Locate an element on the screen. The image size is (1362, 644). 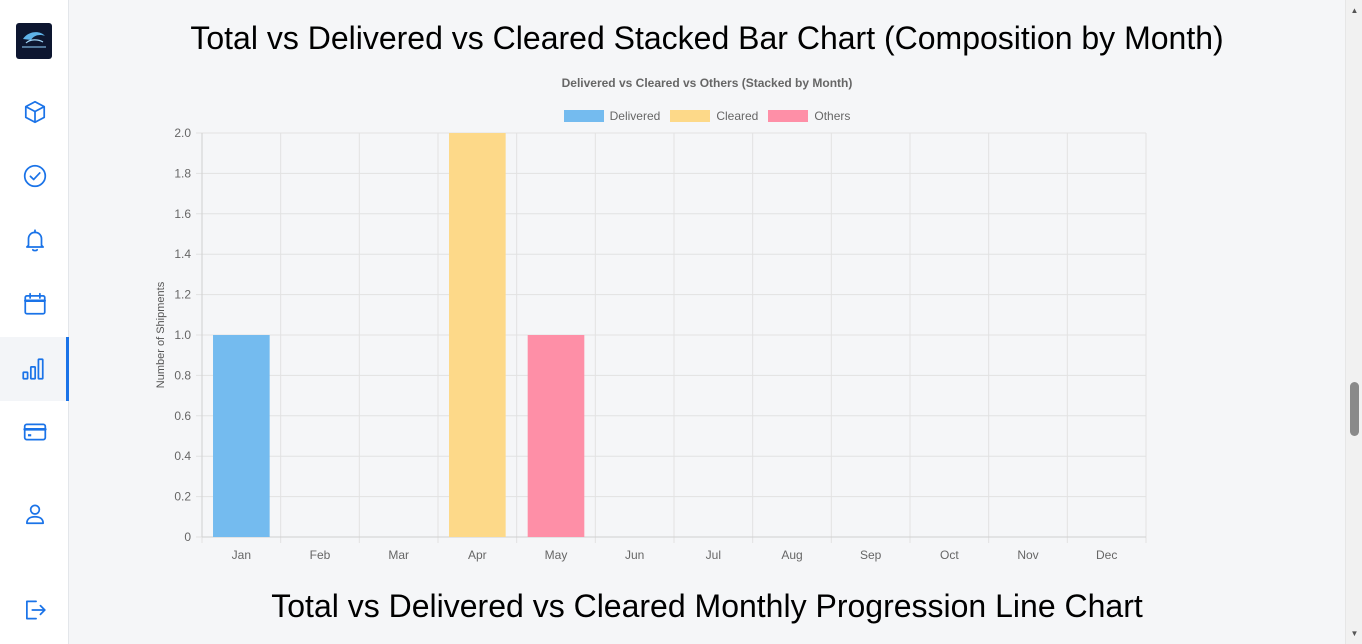
scroll-down-arrow-icon: ▼ is located at coordinates (1354, 633).